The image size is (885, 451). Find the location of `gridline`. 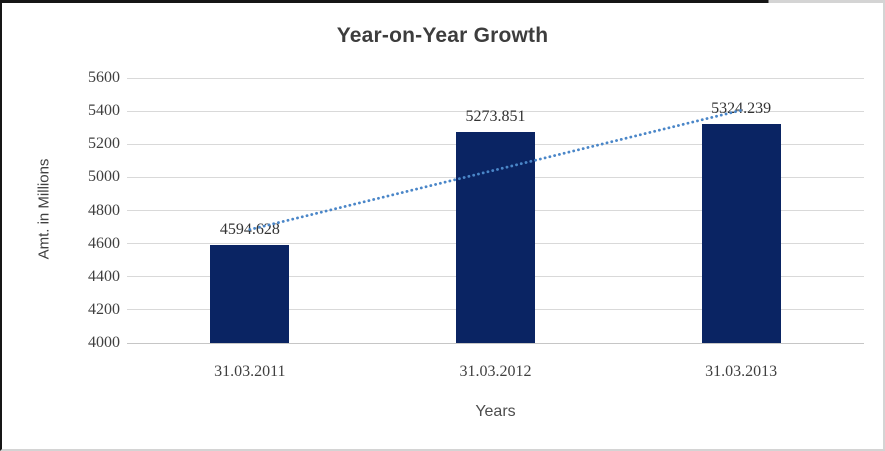

gridline is located at coordinates (495, 78).